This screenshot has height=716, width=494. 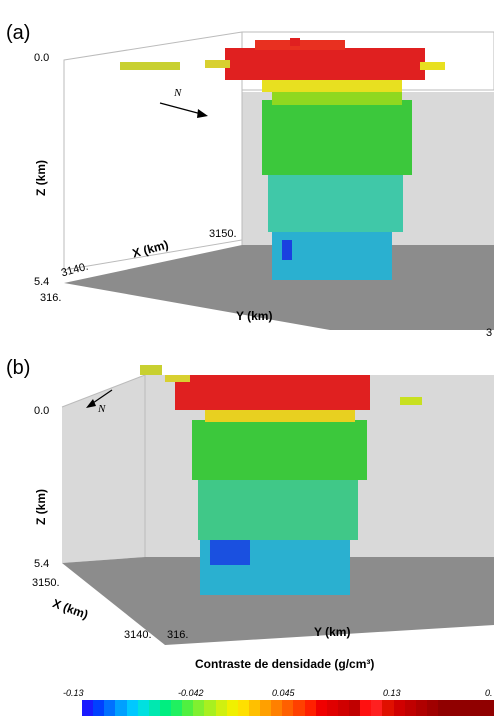 I want to click on panel-b-x-tick-a: 3150., so click(x=46, y=583).